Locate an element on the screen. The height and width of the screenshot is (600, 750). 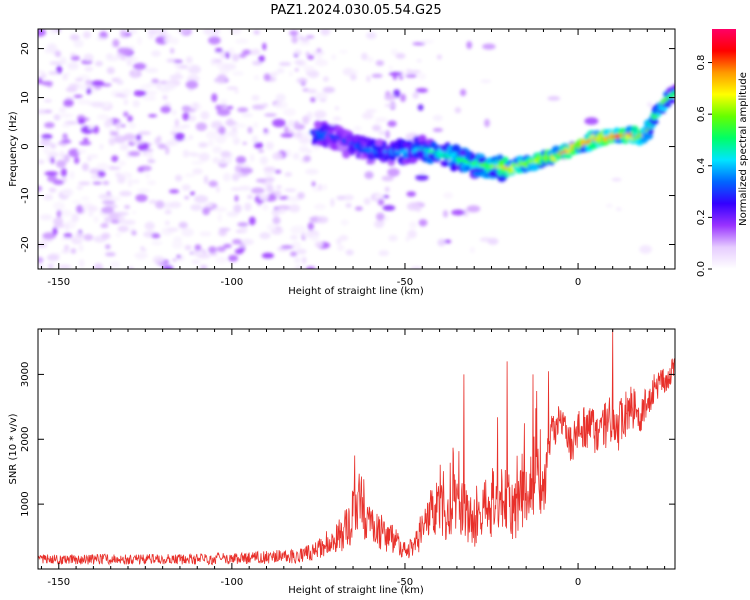
colorbar-strip is located at coordinates (724, 149).